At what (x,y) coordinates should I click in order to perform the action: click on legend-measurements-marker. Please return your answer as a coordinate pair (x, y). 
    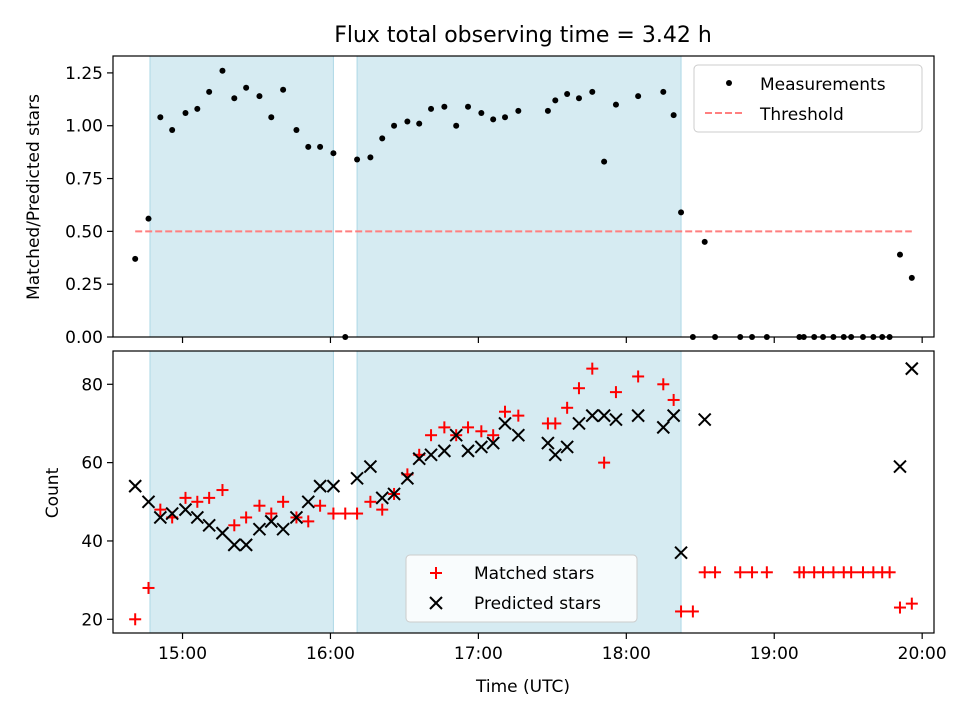
    Looking at the image, I should click on (729, 83).